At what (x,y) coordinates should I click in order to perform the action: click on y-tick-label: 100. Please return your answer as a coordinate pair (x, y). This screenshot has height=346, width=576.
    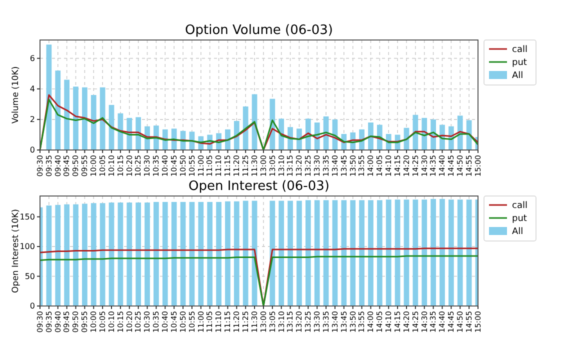
    Looking at the image, I should click on (27, 247).